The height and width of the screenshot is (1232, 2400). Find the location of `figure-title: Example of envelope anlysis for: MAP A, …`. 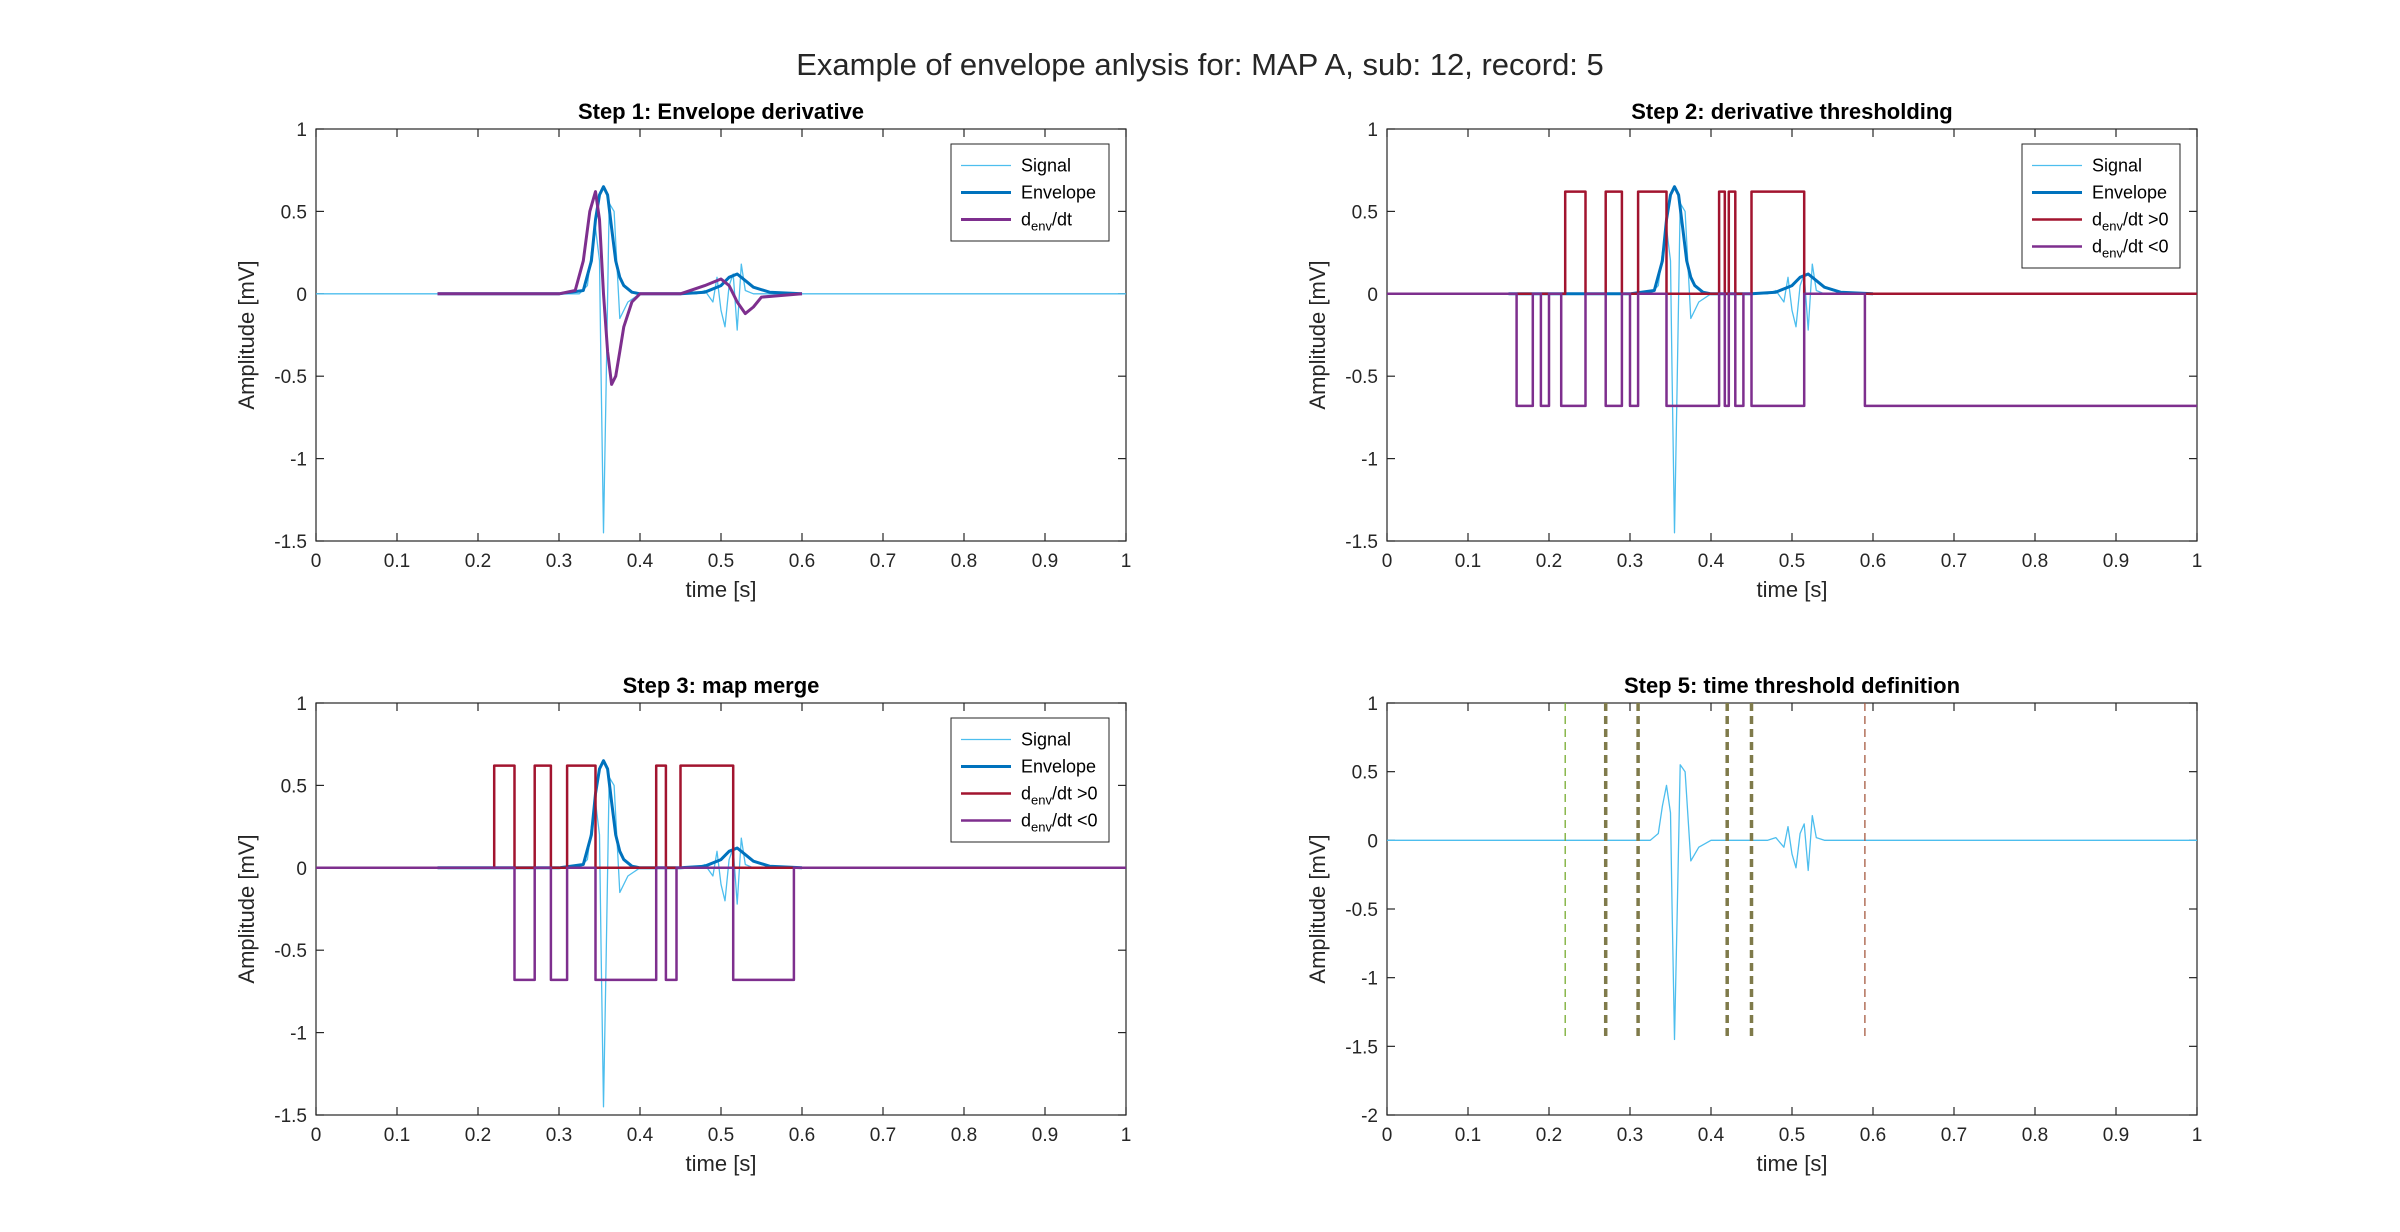

figure-title: Example of envelope anlysis for: MAP A, … is located at coordinates (1200, 64).